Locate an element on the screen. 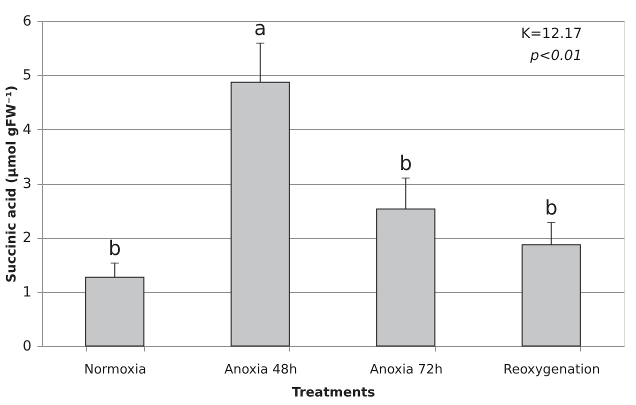 The width and height of the screenshot is (636, 405). x-tick-label: Normoxia is located at coordinates (115, 370).